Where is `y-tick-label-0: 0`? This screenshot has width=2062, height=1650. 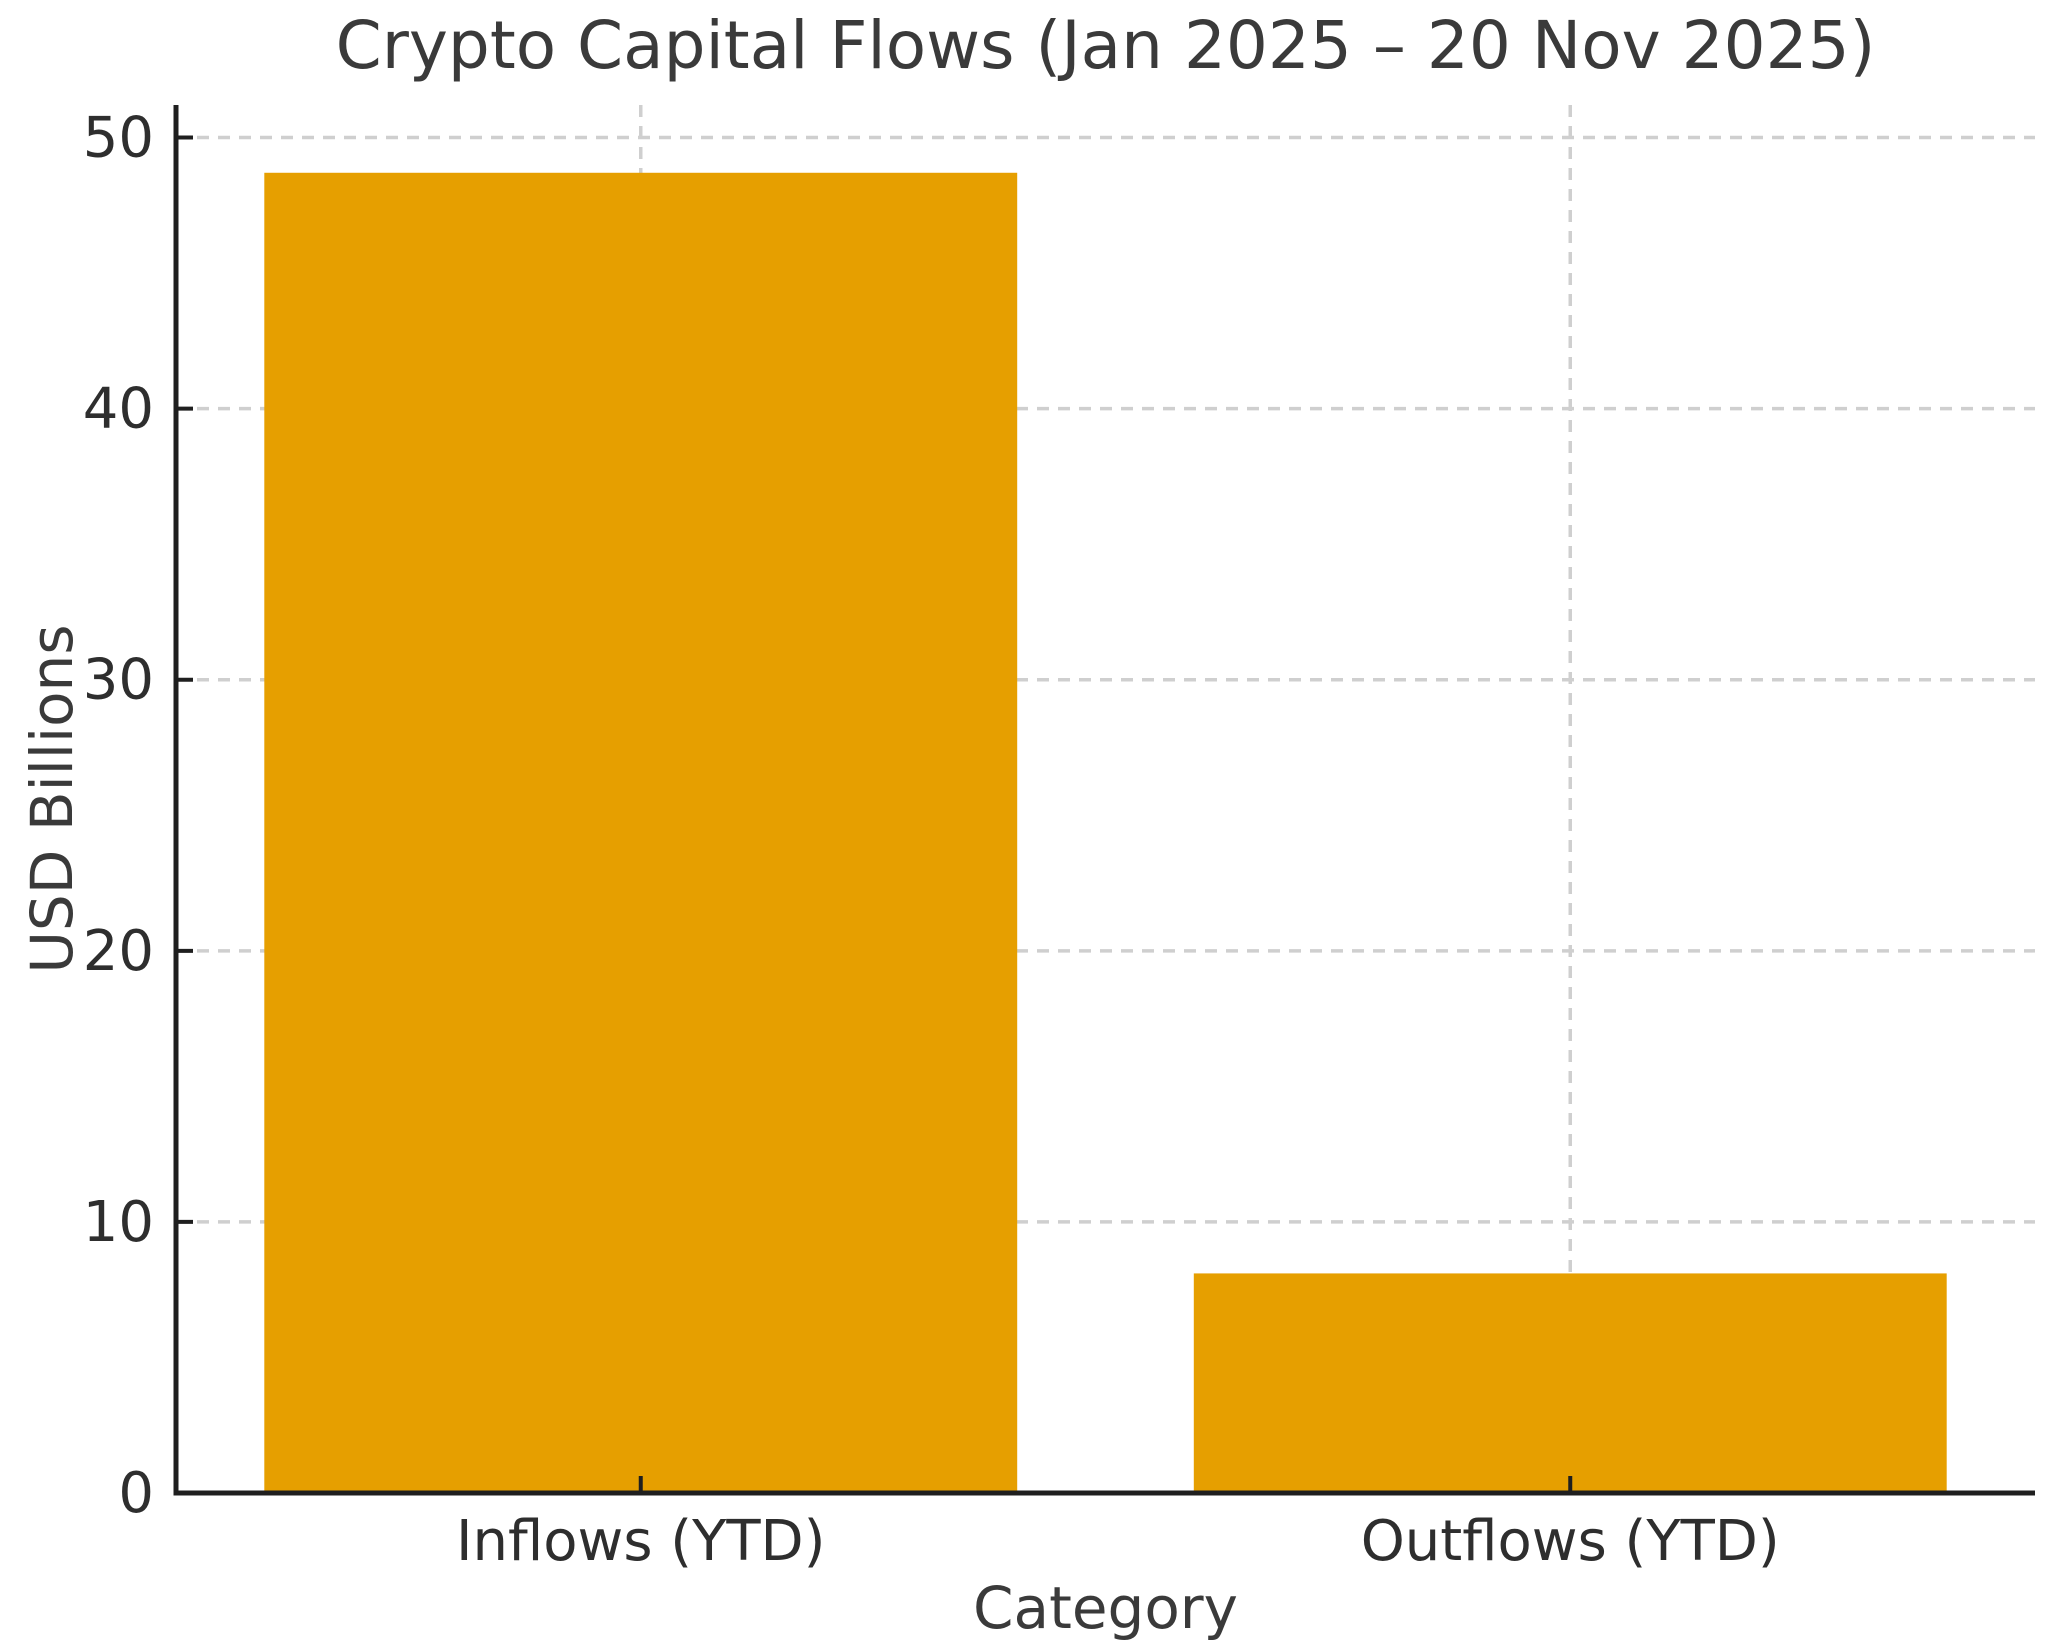 y-tick-label-0: 0 is located at coordinates (136, 1493).